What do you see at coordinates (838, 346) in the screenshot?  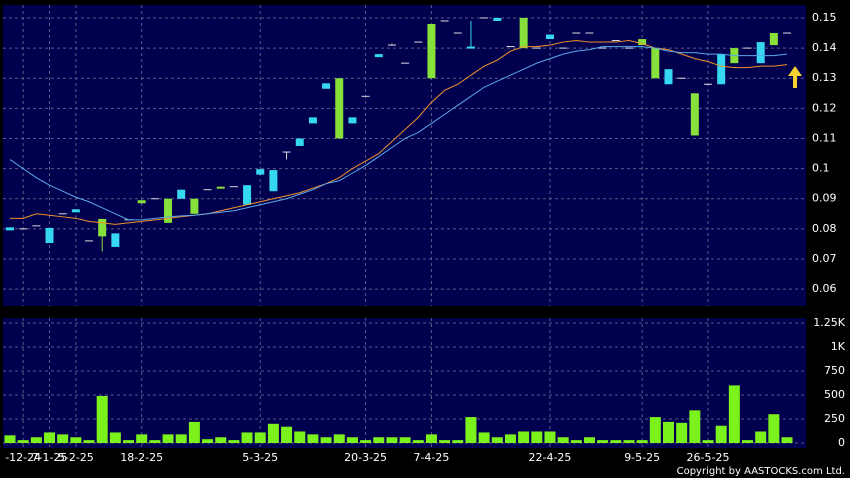 I see `volume-tick-label: 1K` at bounding box center [838, 346].